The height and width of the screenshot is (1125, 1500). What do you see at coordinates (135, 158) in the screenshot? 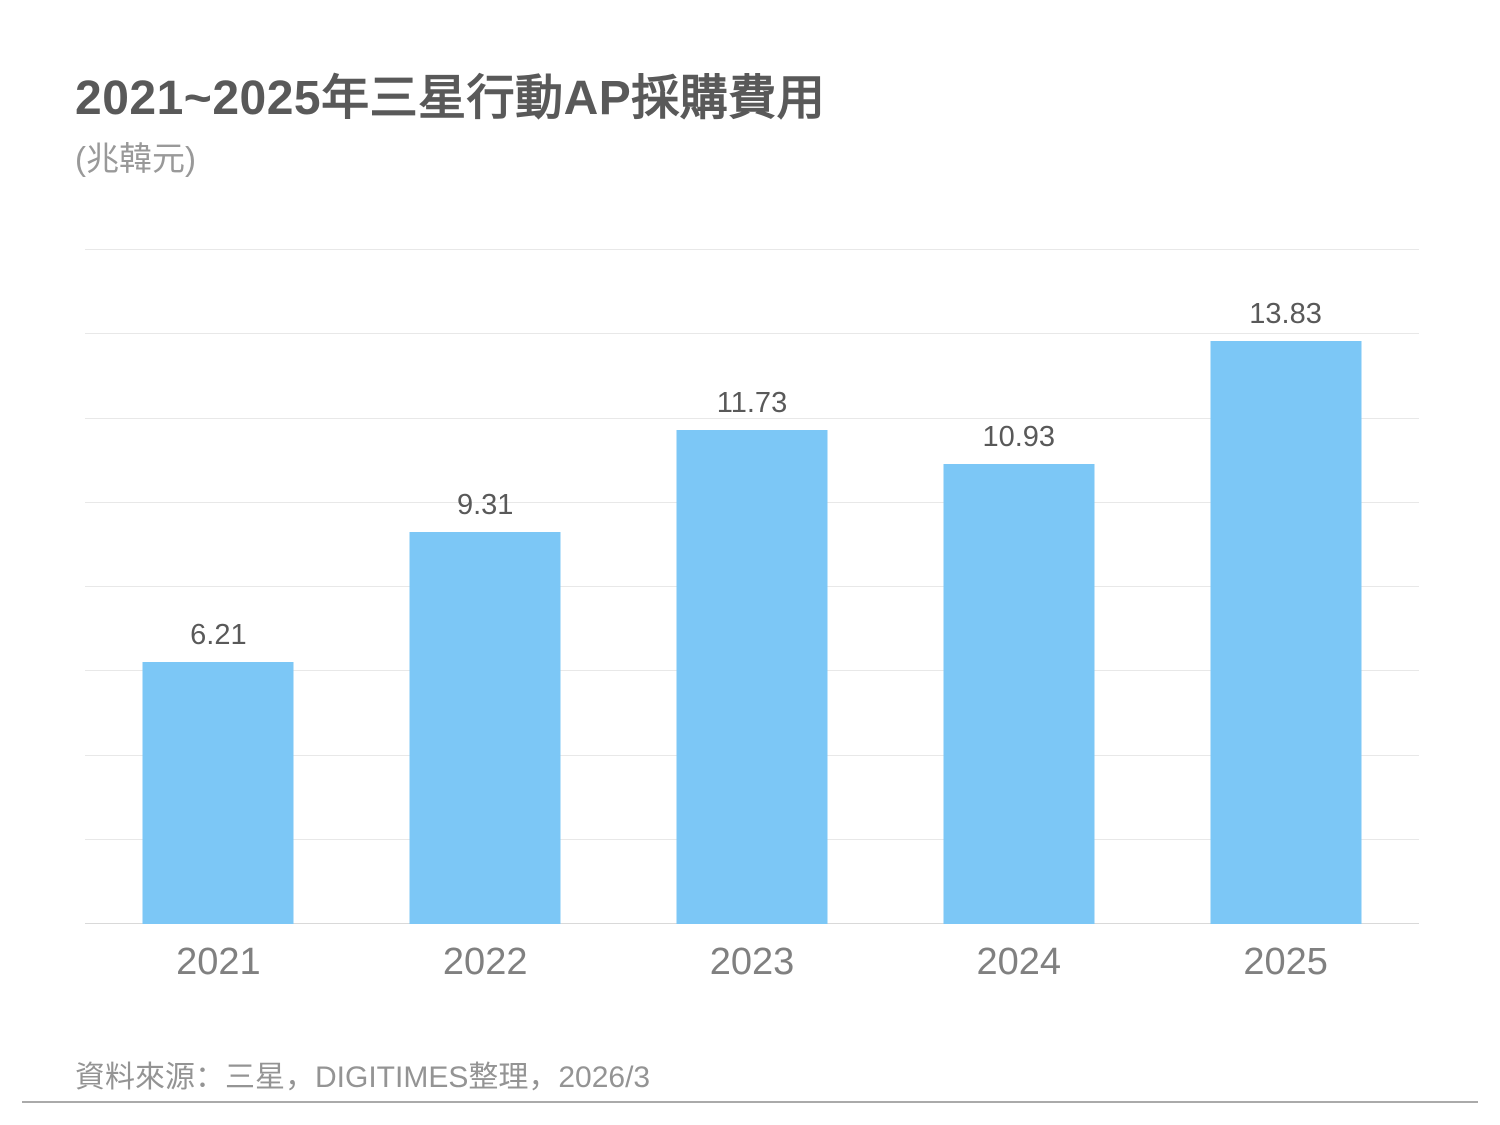
I see `chart-unit-label: (兆韓元)` at bounding box center [135, 158].